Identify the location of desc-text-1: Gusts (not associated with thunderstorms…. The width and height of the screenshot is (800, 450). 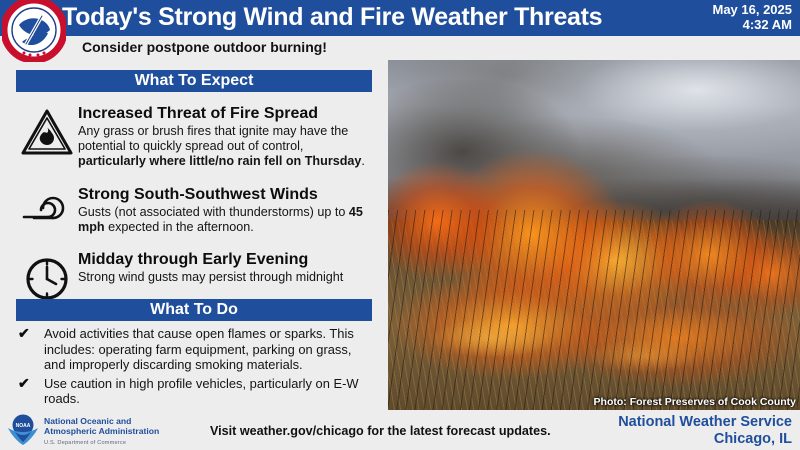
(213, 212).